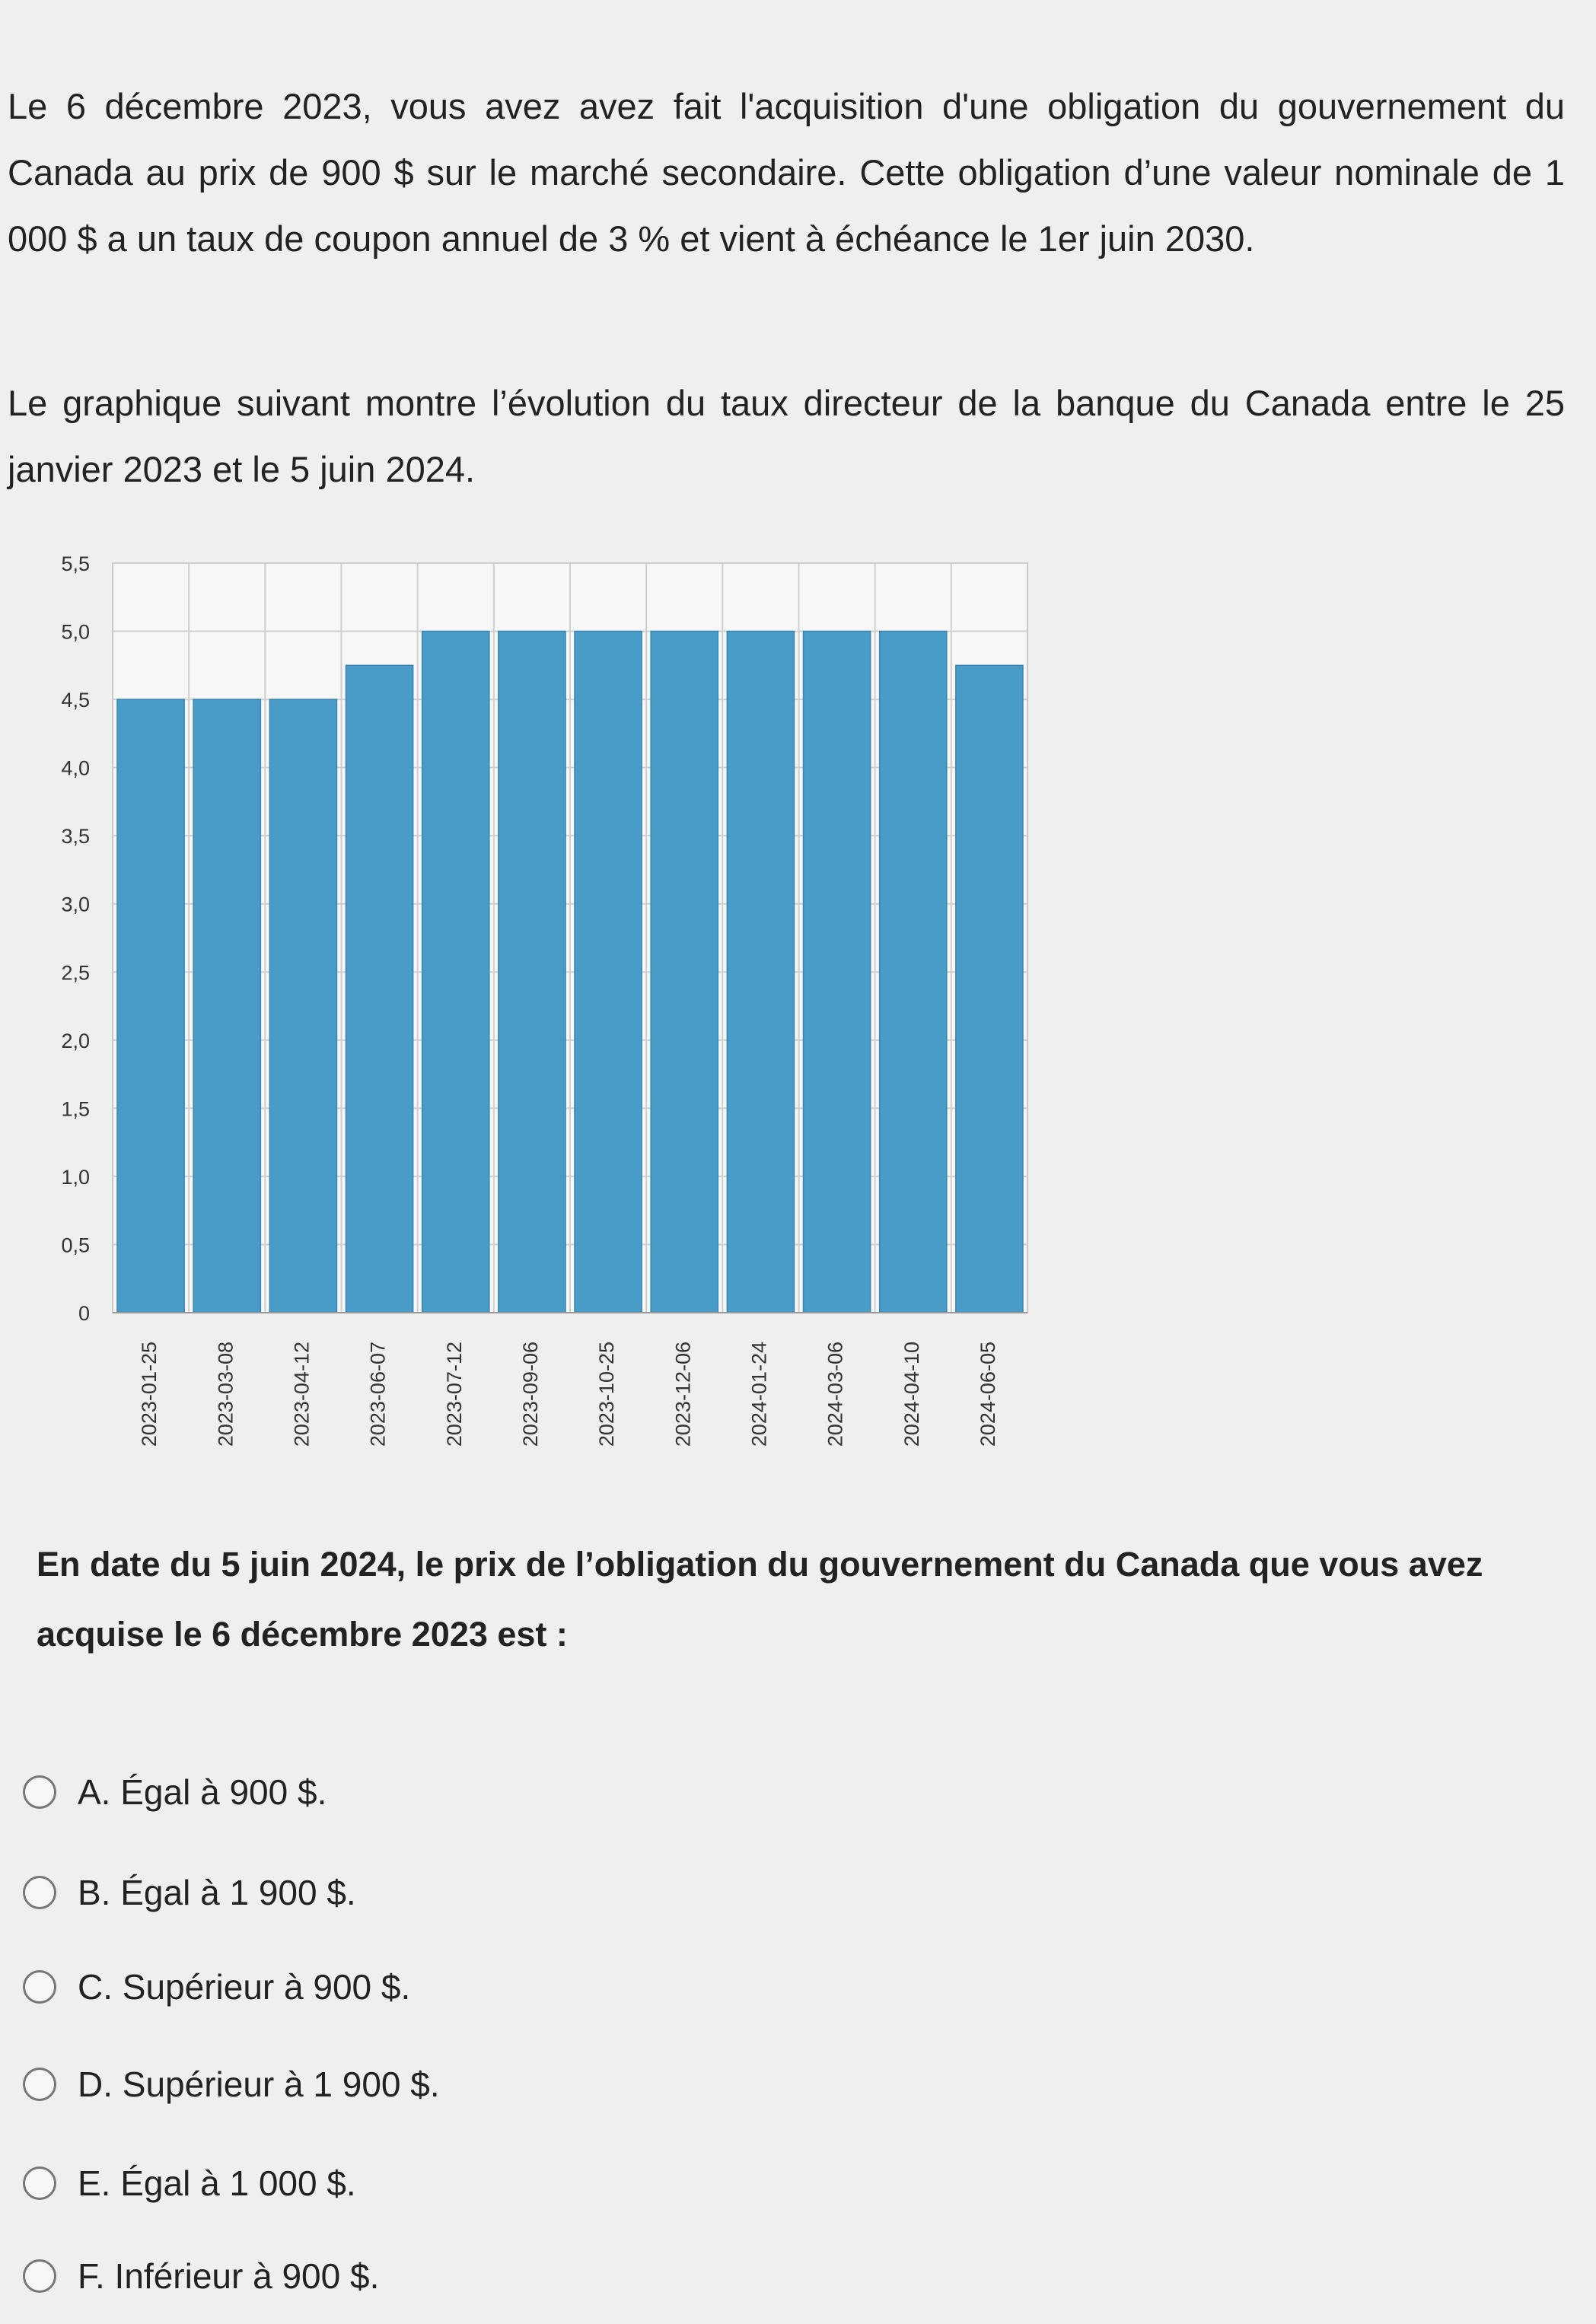  I want to click on x-tick-label: 2023-03-08, so click(225, 1394).